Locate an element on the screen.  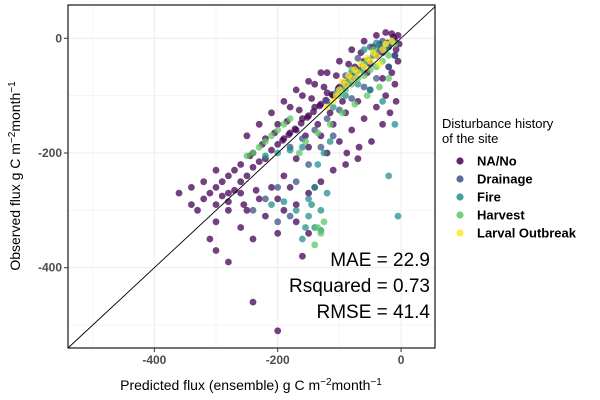
legend-label: Fire is located at coordinates (489, 197).